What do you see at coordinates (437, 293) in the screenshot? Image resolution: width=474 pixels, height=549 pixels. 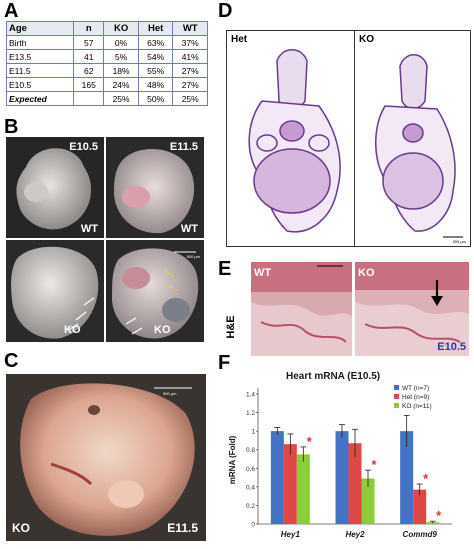 I see `arrow-icon` at bounding box center [437, 293].